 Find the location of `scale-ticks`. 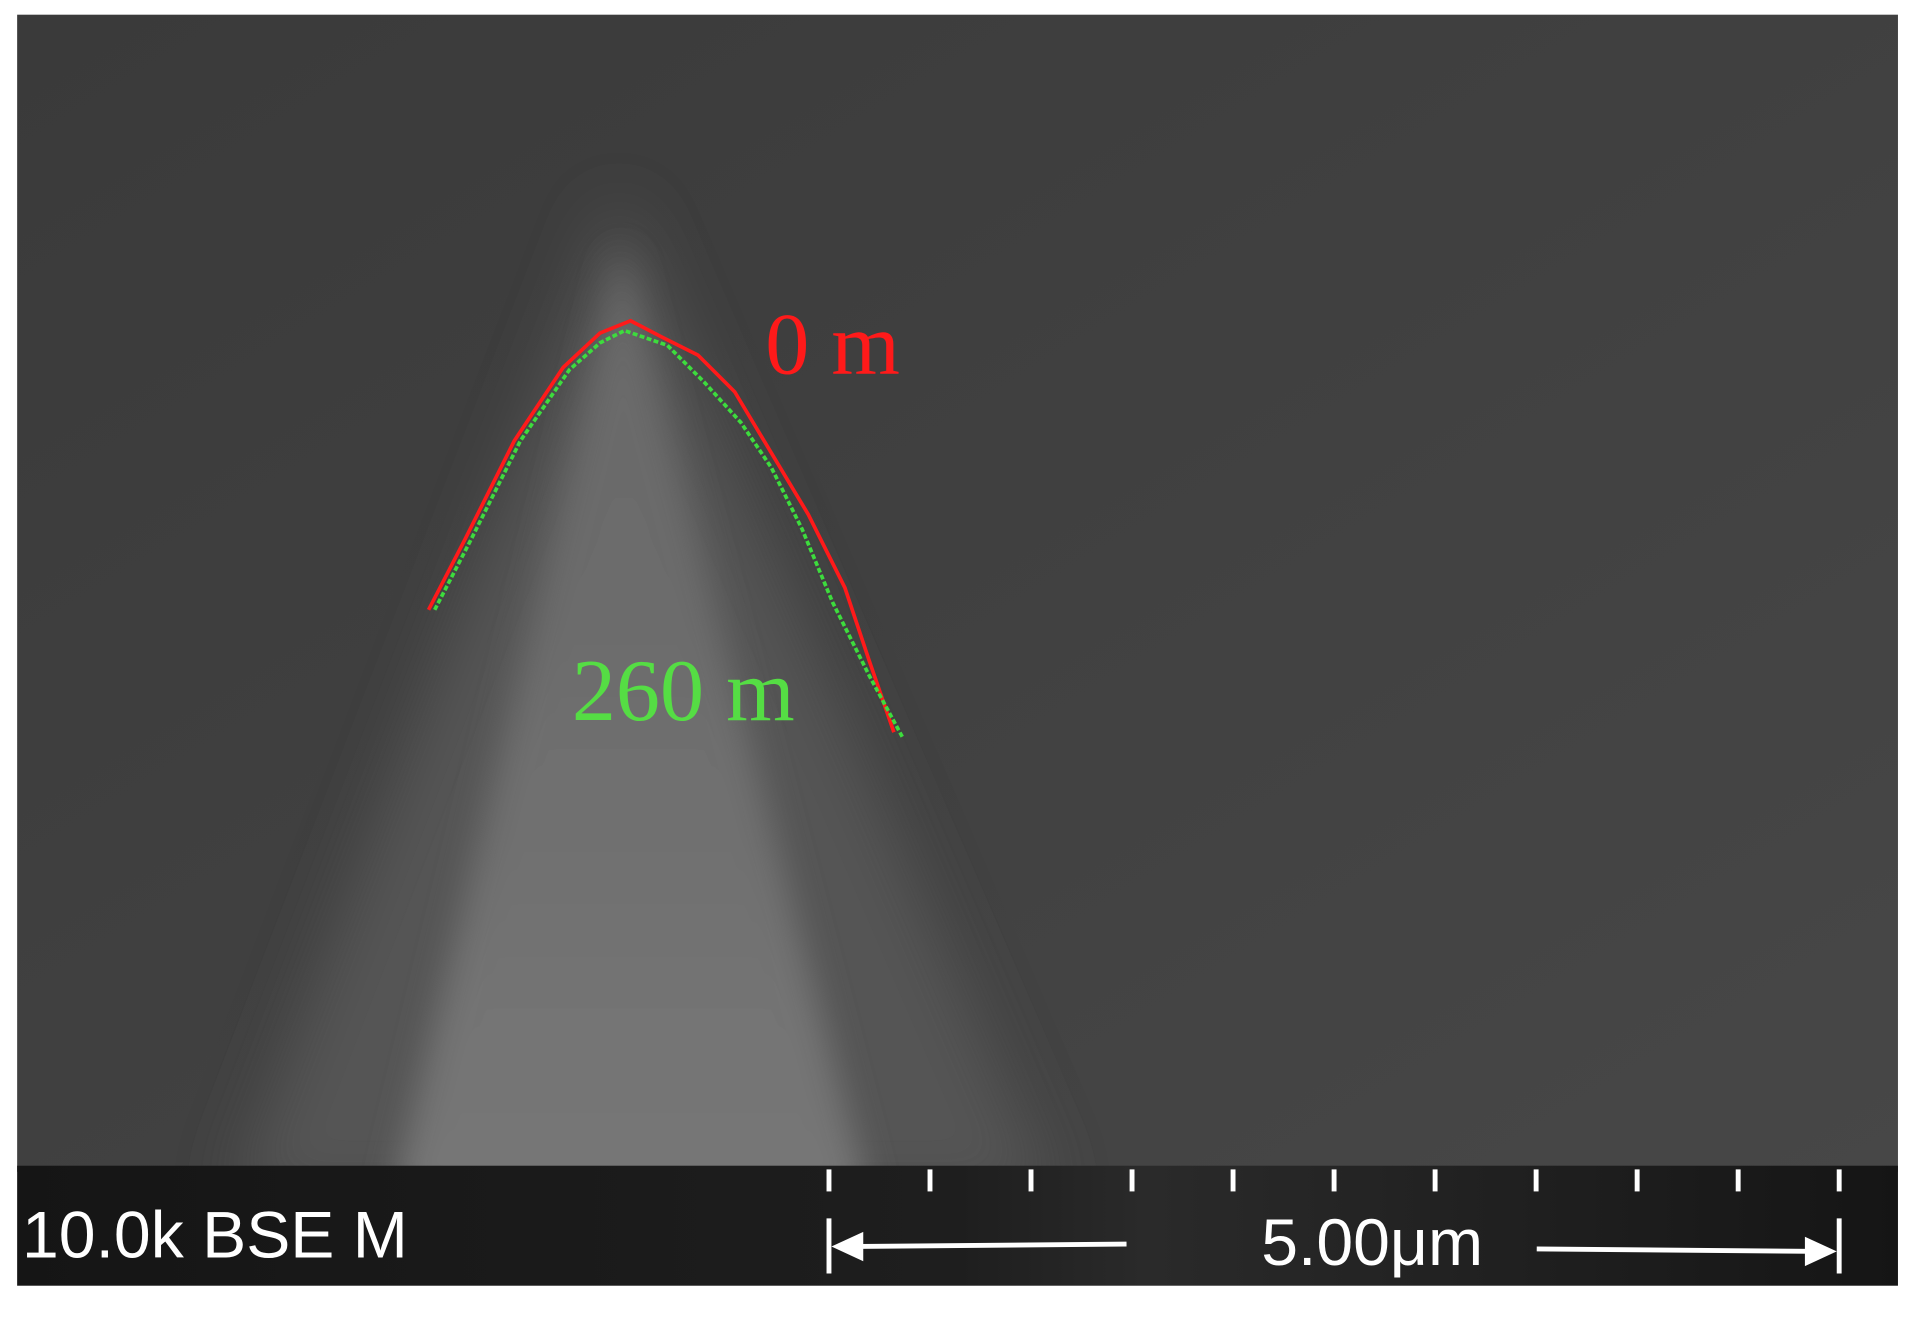

scale-ticks is located at coordinates (1334, 1180).